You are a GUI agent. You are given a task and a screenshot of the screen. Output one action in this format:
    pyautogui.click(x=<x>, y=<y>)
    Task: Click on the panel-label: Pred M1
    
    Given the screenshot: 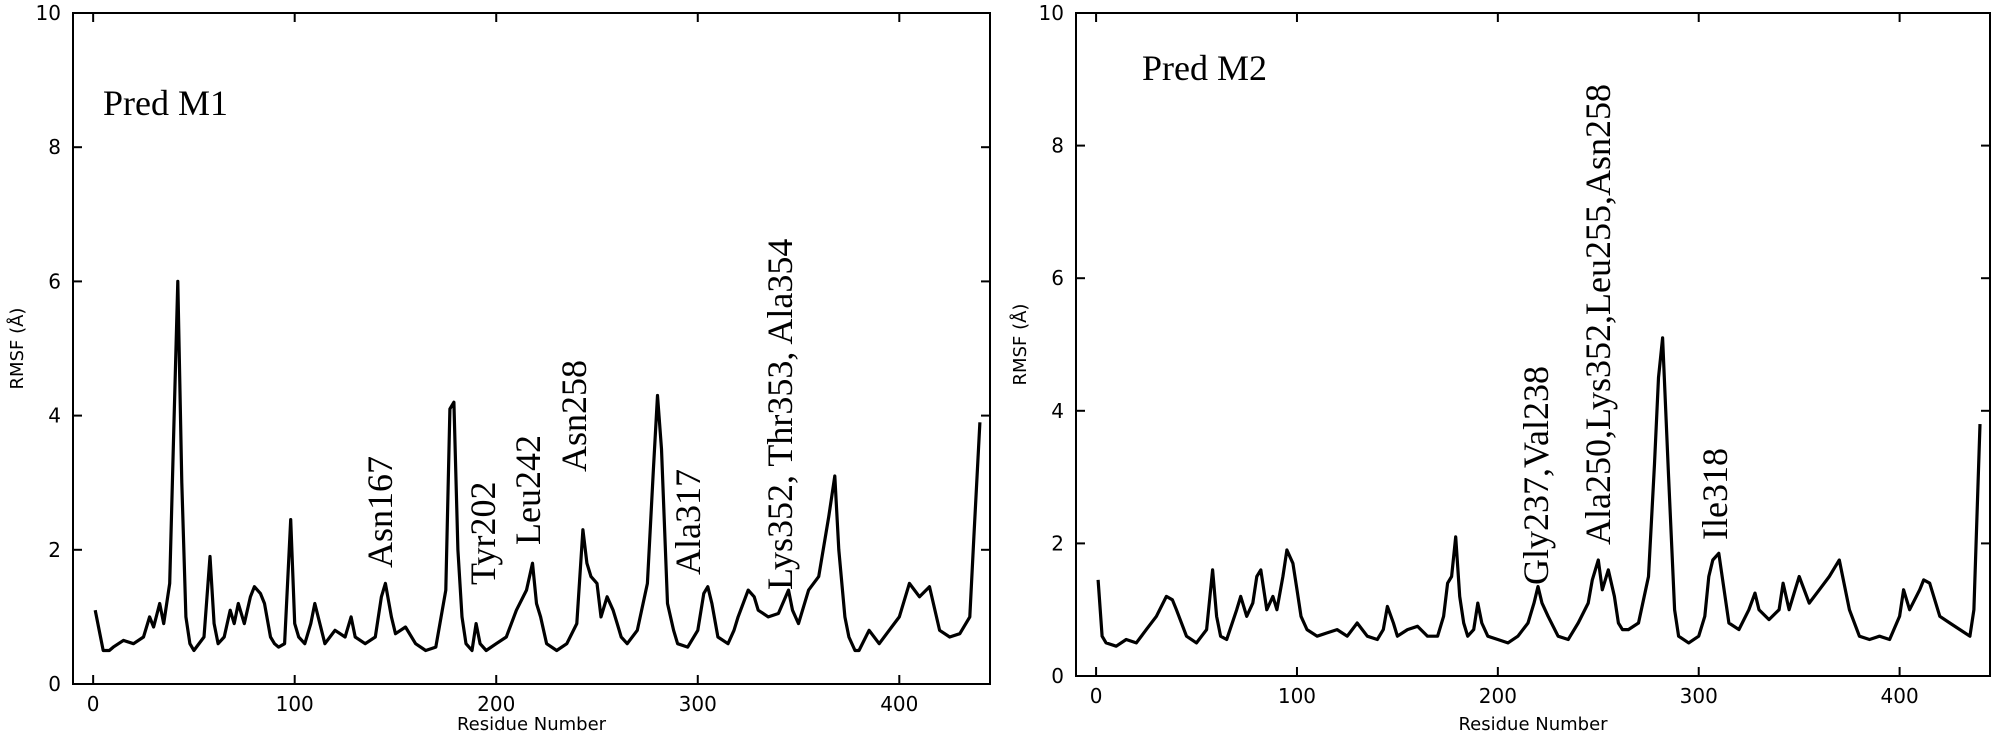 What is the action you would take?
    pyautogui.click(x=165, y=103)
    